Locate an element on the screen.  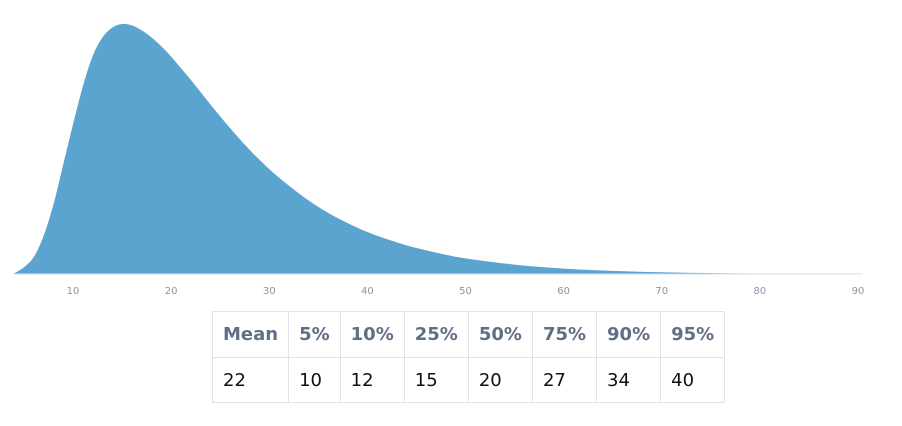
value-mean: 22 is located at coordinates (250, 380).